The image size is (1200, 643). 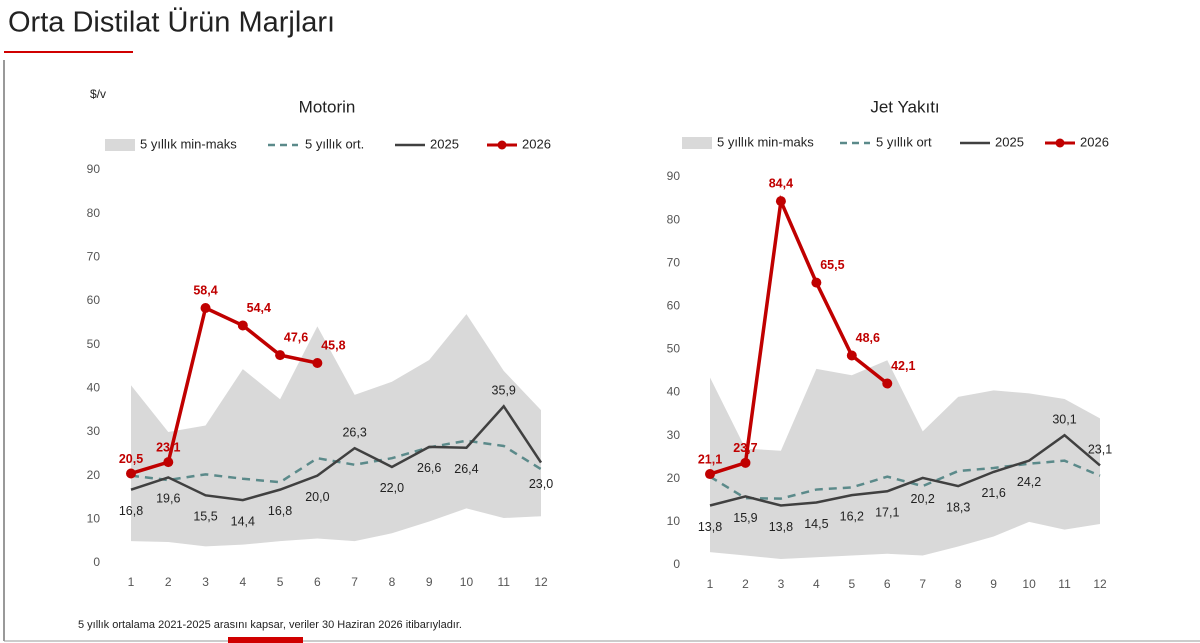 I want to click on data-label: 58,4, so click(x=205, y=290).